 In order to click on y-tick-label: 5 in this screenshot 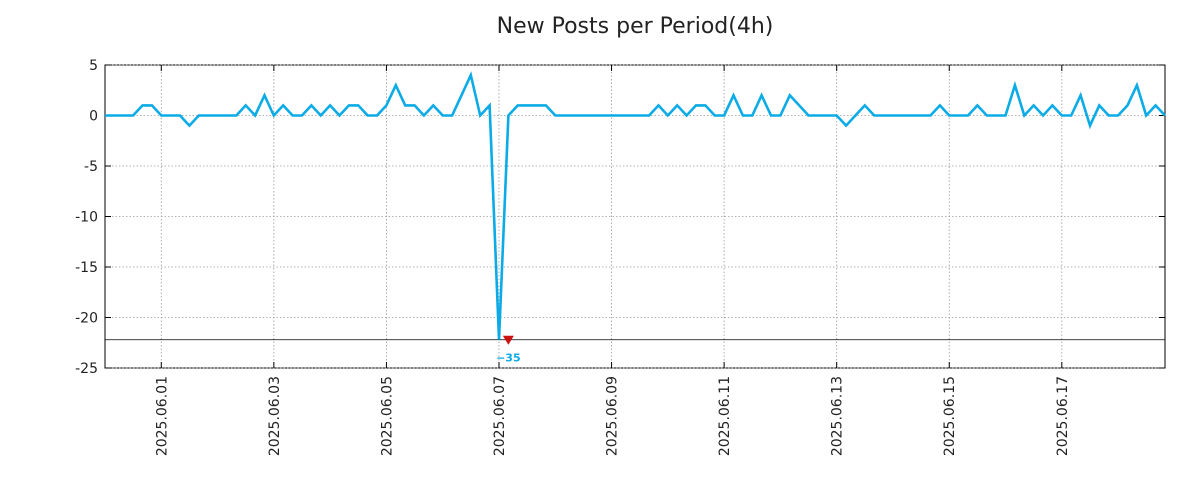, I will do `click(93, 66)`.